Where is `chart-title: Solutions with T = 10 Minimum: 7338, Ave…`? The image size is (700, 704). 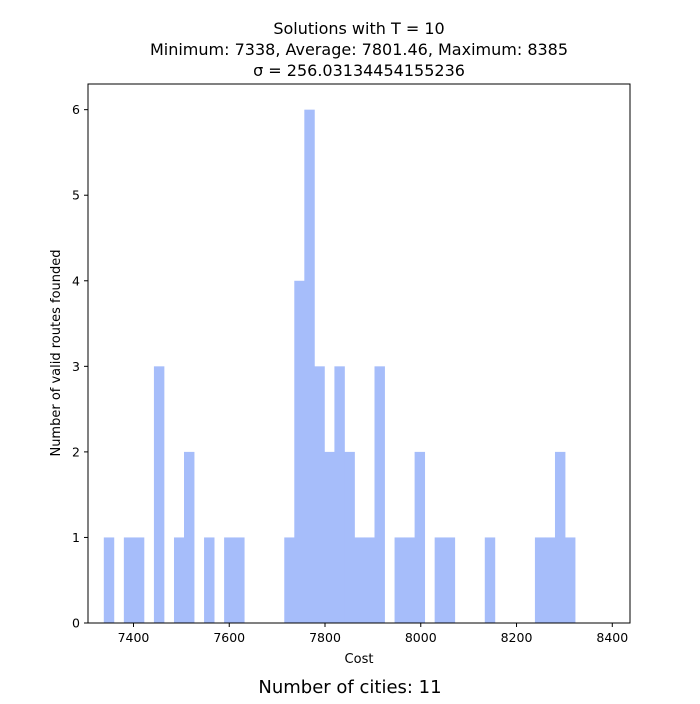
chart-title: Solutions with T = 10 Minimum: 7338, Ave… is located at coordinates (359, 49).